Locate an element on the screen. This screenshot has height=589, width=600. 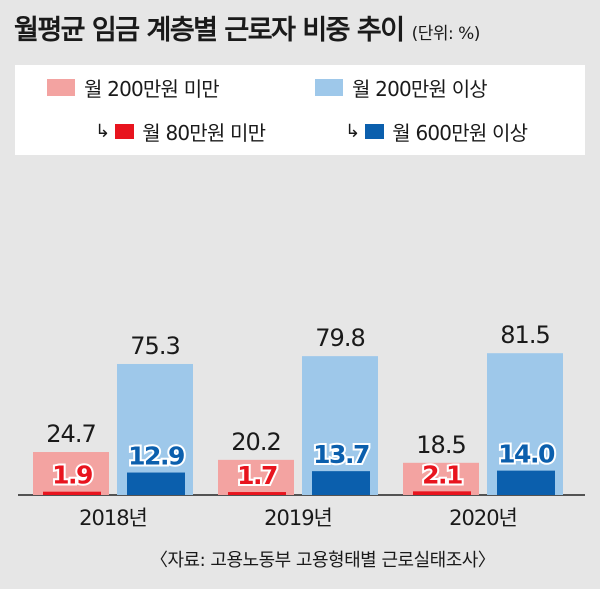
value-label-under-80: 1.9 is located at coordinates (72, 475).